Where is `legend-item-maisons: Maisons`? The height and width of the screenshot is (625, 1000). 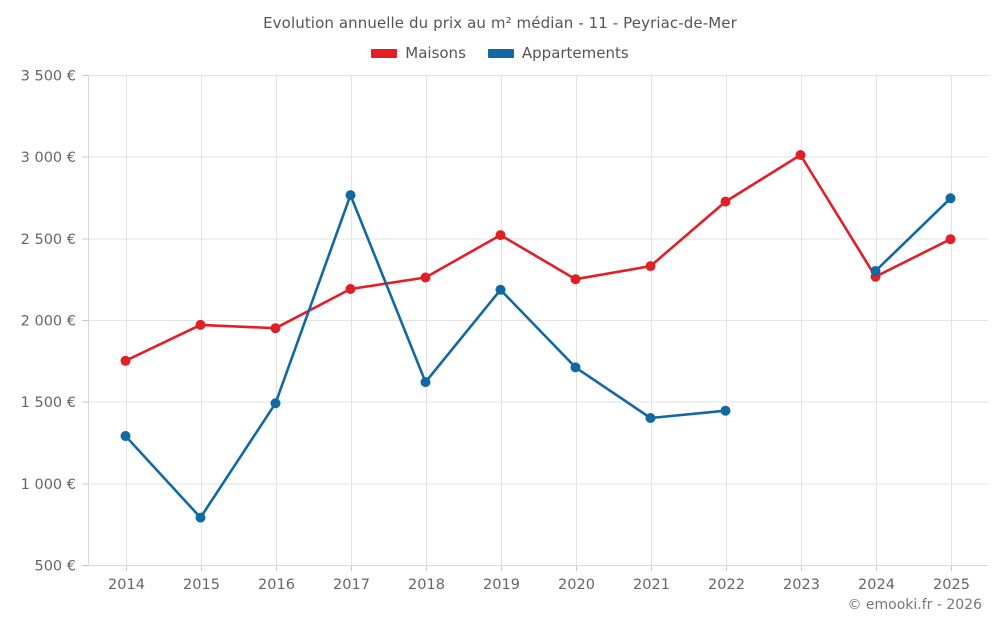
legend-item-maisons: Maisons is located at coordinates (418, 53).